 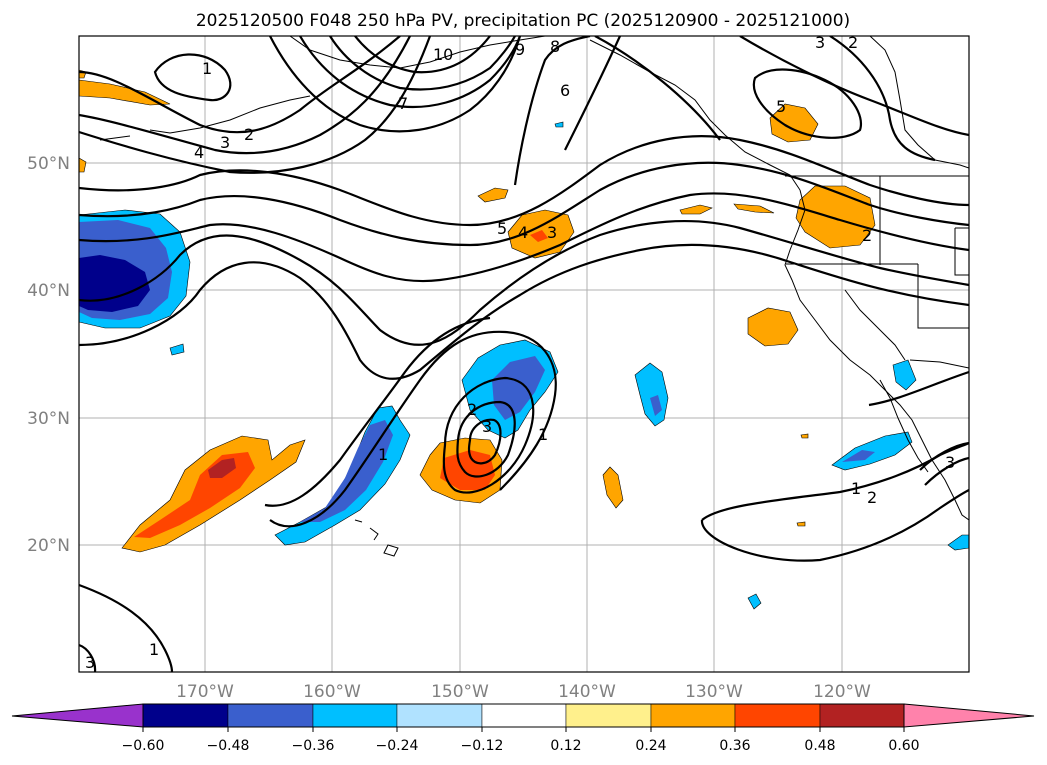 What do you see at coordinates (565, 90) in the screenshot?
I see `contour-label: 6` at bounding box center [565, 90].